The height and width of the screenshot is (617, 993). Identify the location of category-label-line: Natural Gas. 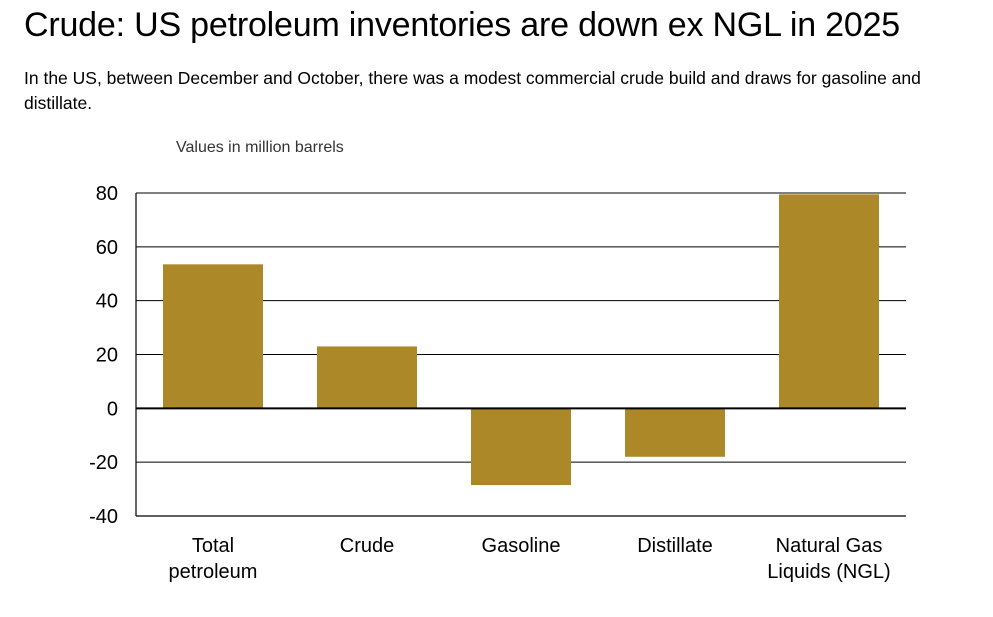
(829, 546).